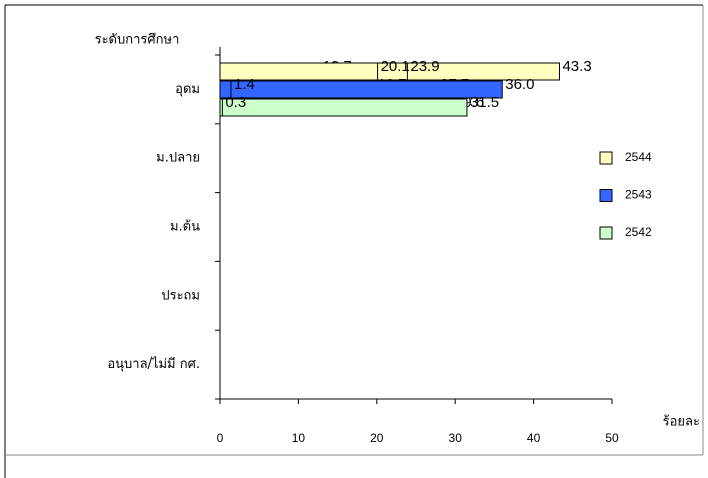 This screenshot has height=478, width=708. Describe the element at coordinates (534, 438) in the screenshot. I see `x-tick-label: 40` at that location.